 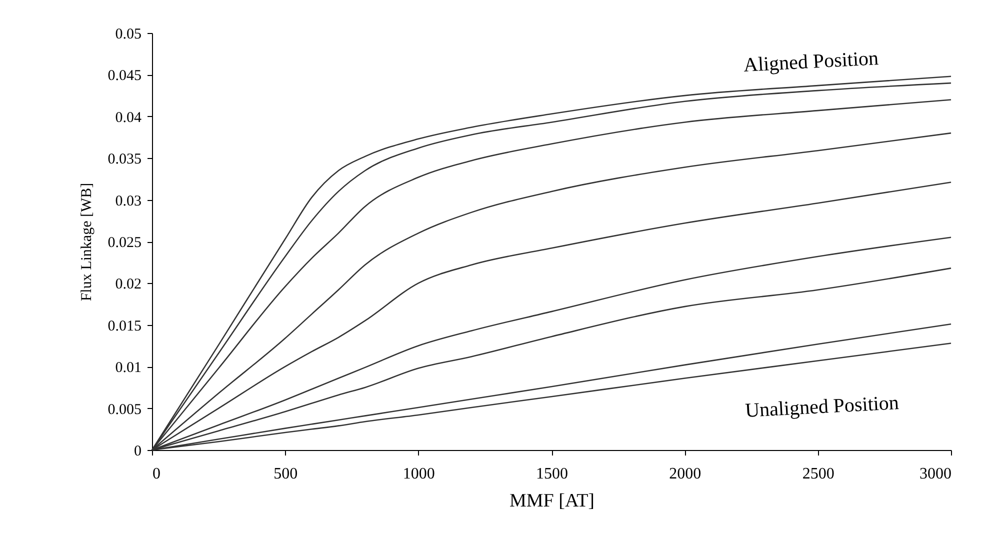 What do you see at coordinates (125, 410) in the screenshot?
I see `y-tick-label: 0.005` at bounding box center [125, 410].